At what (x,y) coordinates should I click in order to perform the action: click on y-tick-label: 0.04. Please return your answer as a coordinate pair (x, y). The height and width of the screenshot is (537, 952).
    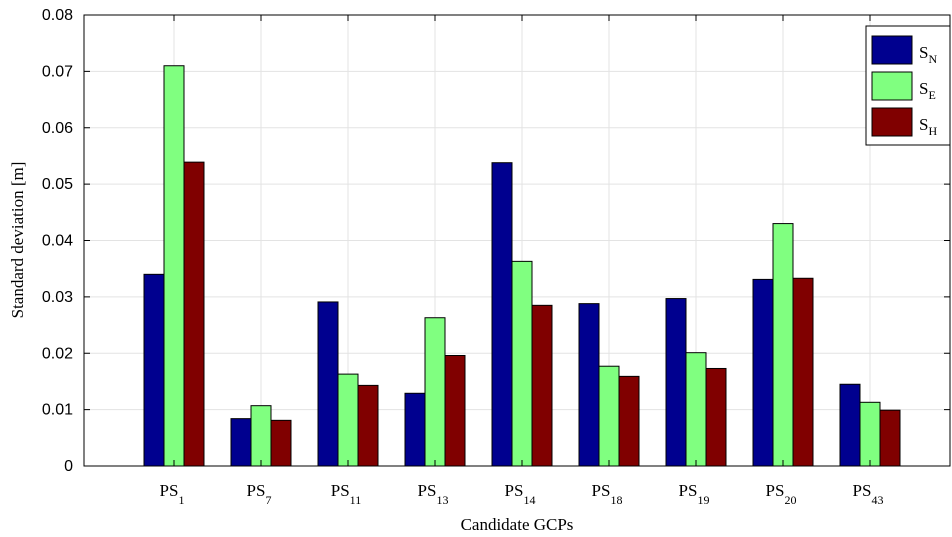
    Looking at the image, I should click on (57, 241).